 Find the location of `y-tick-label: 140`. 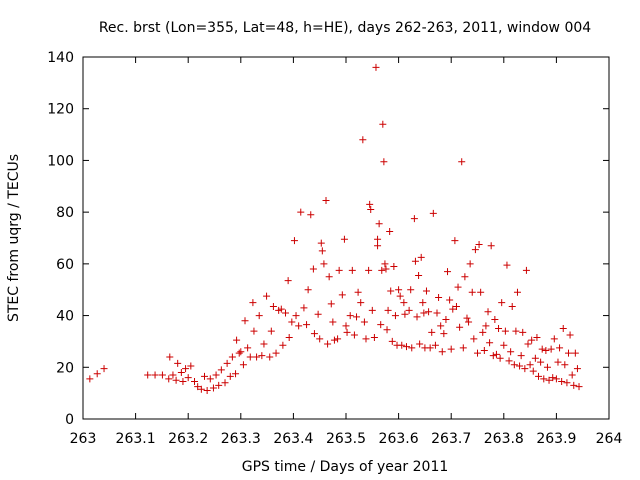

y-tick-label: 140 is located at coordinates (60, 58).